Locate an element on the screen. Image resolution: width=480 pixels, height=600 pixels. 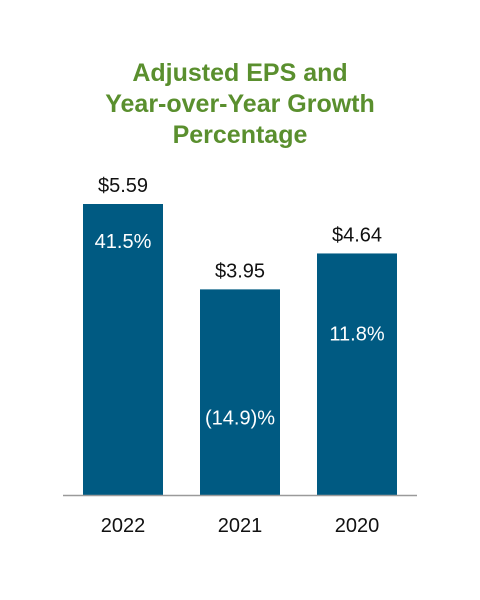
value-label-2021: $3.95 is located at coordinates (240, 271).